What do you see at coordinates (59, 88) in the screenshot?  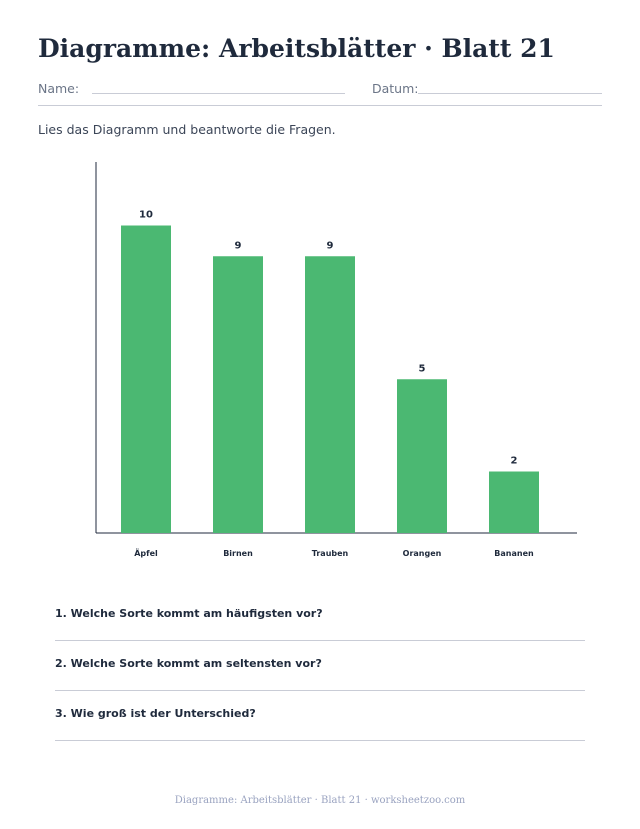 I see `name-label: Name:` at bounding box center [59, 88].